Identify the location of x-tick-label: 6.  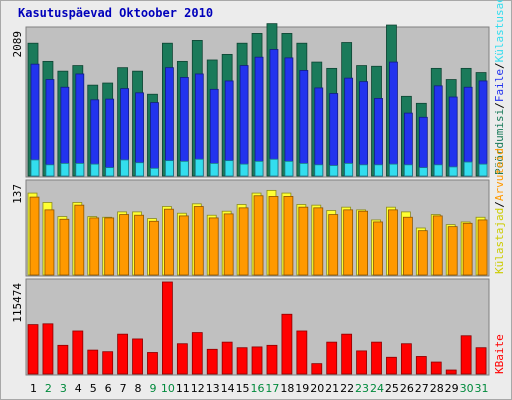
(108, 388).